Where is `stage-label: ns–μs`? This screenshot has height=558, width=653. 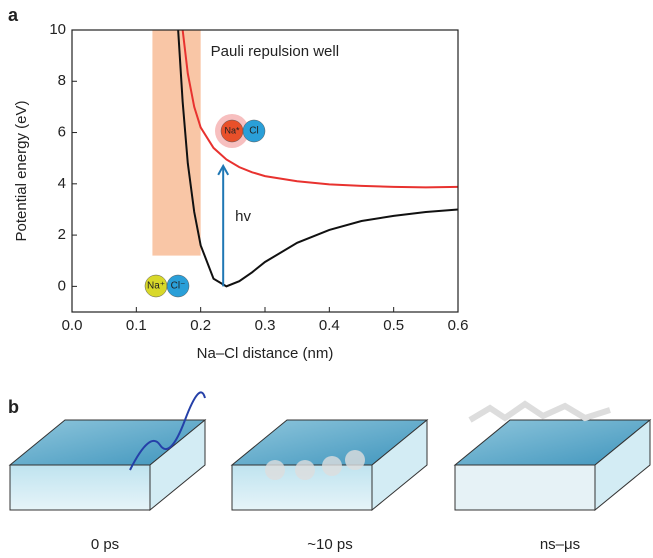
stage-label: ns–μs is located at coordinates (560, 544).